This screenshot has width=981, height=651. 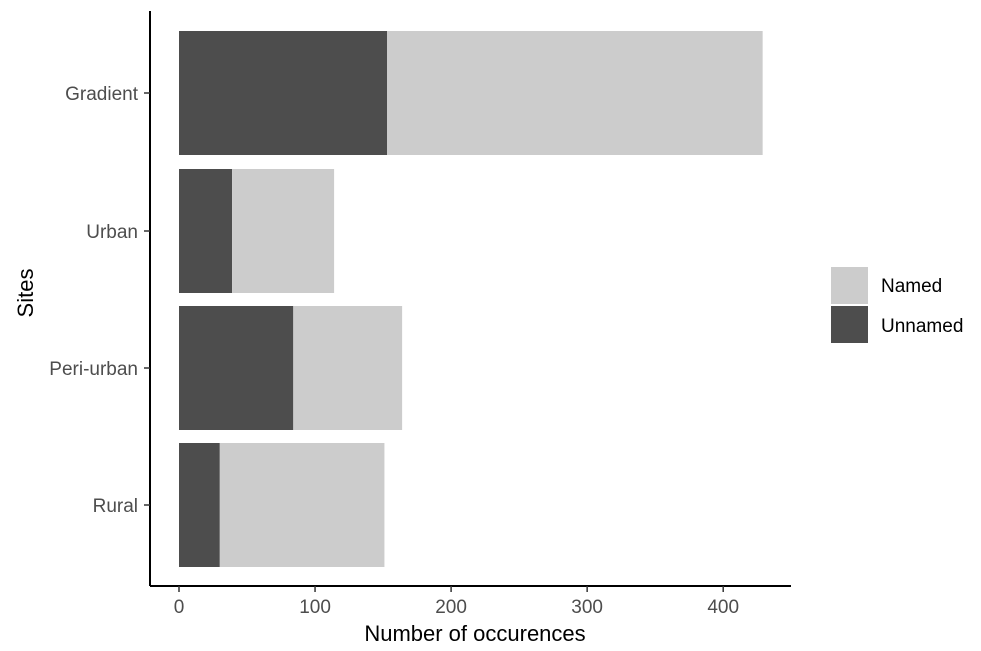 I want to click on legend-key-named, so click(x=849, y=285).